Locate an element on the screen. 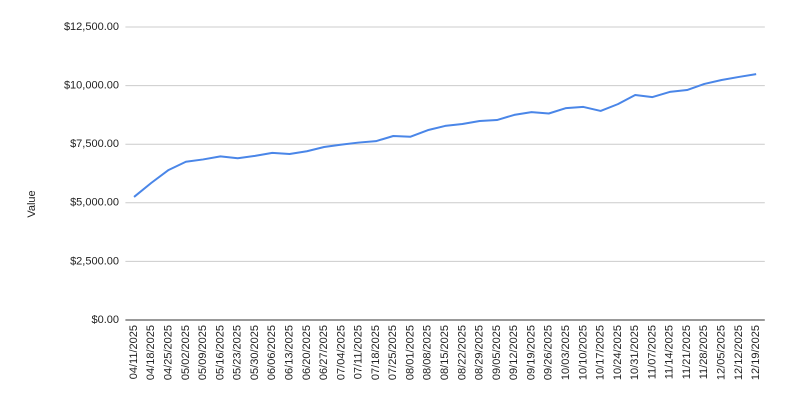 The height and width of the screenshot is (400, 790). x-tick-label: 05/23/2025 is located at coordinates (238, 352).